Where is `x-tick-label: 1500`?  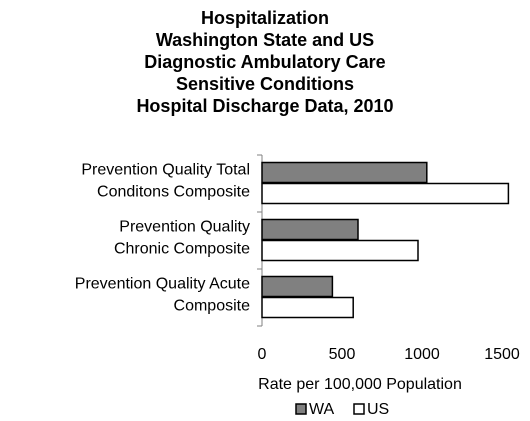 x-tick-label: 1500 is located at coordinates (502, 354).